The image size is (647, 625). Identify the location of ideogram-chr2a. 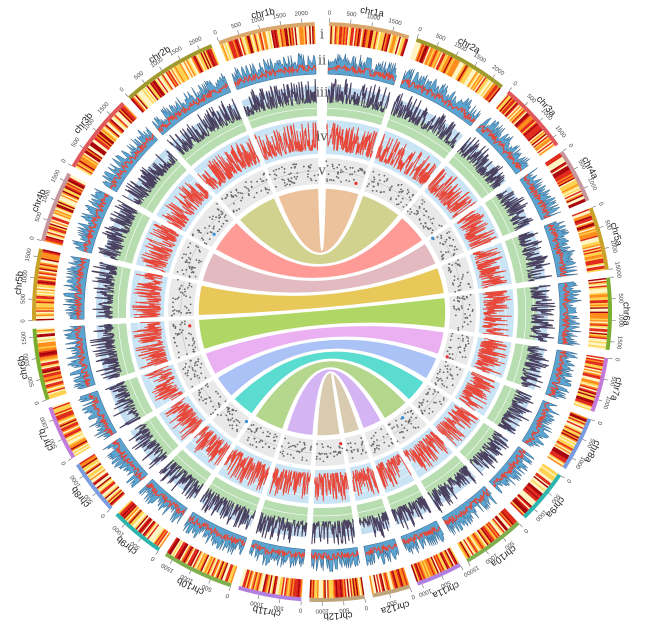
(459, 63).